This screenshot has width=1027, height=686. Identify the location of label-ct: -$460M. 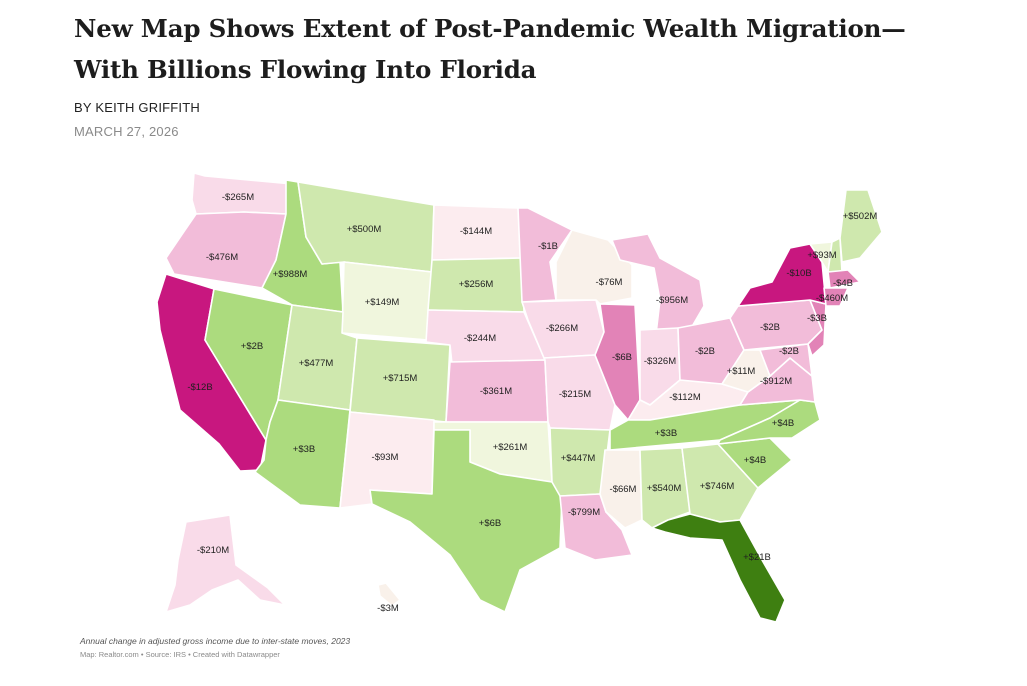
(832, 298).